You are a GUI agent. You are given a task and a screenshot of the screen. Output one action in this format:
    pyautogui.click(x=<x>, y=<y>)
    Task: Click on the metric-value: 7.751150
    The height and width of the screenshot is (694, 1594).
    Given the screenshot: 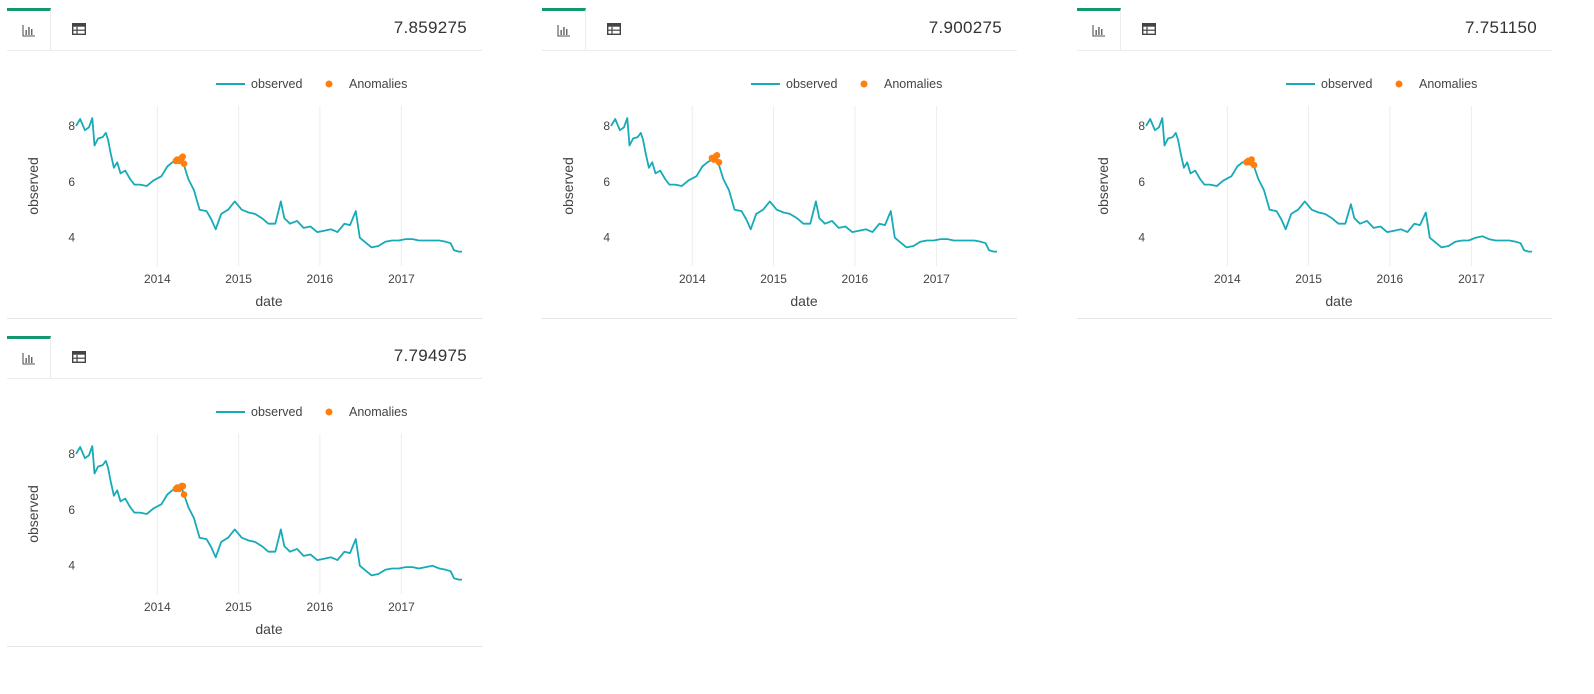 What is the action you would take?
    pyautogui.click(x=1500, y=27)
    